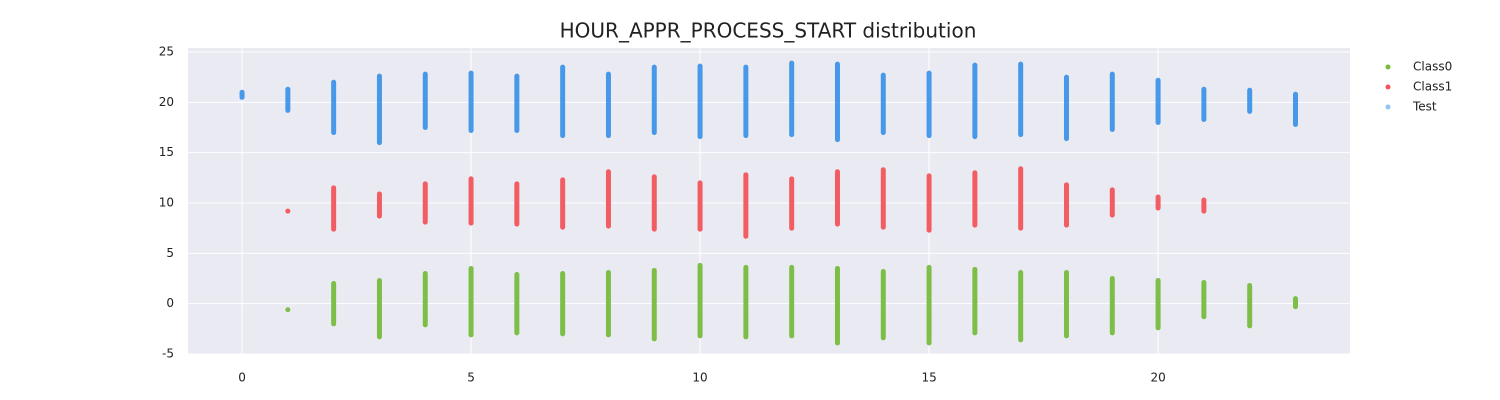 Image resolution: width=1500 pixels, height=400 pixels. Describe the element at coordinates (170, 303) in the screenshot. I see `y-tick-label: 0` at that location.